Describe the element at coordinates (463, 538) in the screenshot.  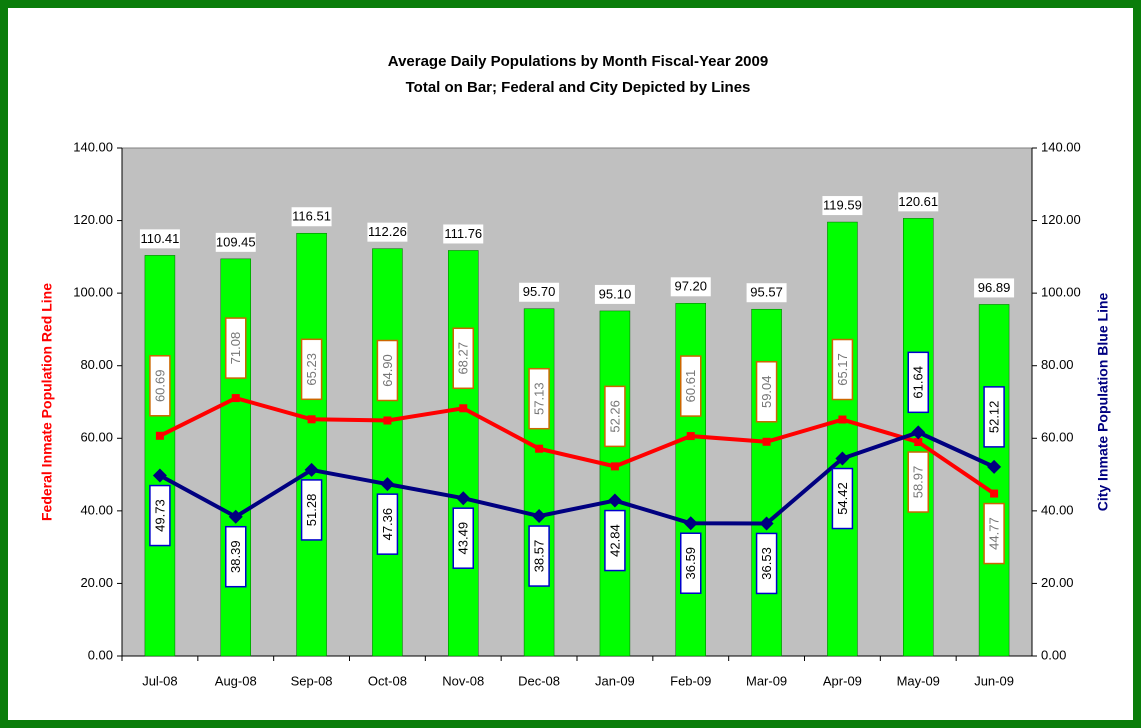
I see `line-label: 43.49` at that location.